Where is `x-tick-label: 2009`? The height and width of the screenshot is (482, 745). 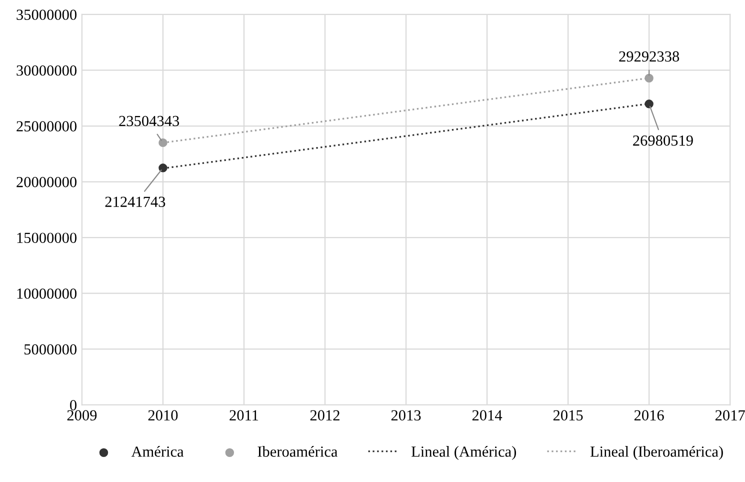
x-tick-label: 2009 is located at coordinates (82, 415).